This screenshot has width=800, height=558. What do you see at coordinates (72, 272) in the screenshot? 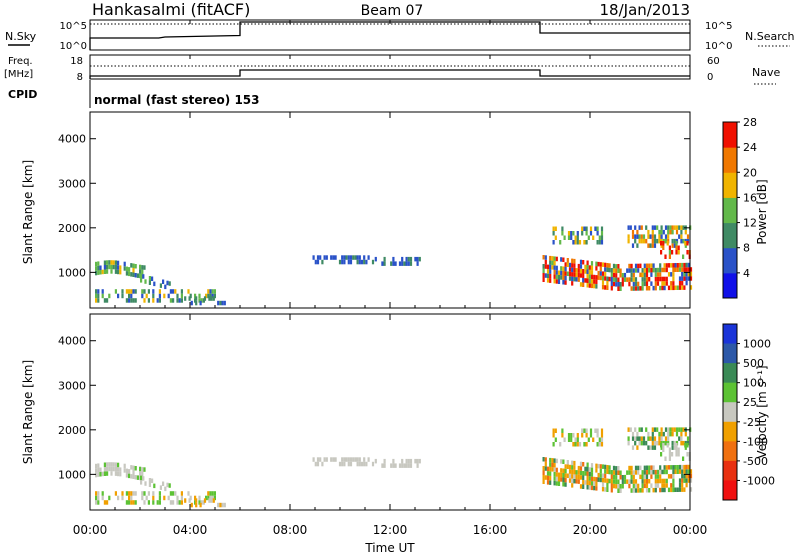
I see `y-tick-label: 1000` at bounding box center [72, 272].